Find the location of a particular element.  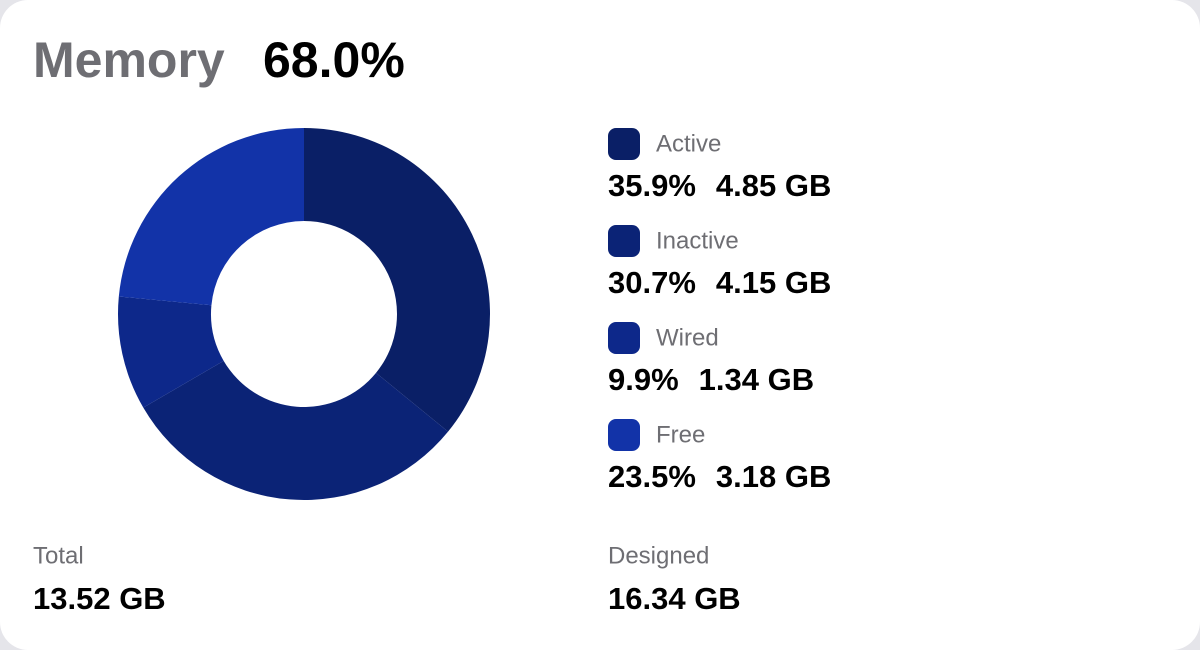

value-label: 9.9% is located at coordinates (643, 379).